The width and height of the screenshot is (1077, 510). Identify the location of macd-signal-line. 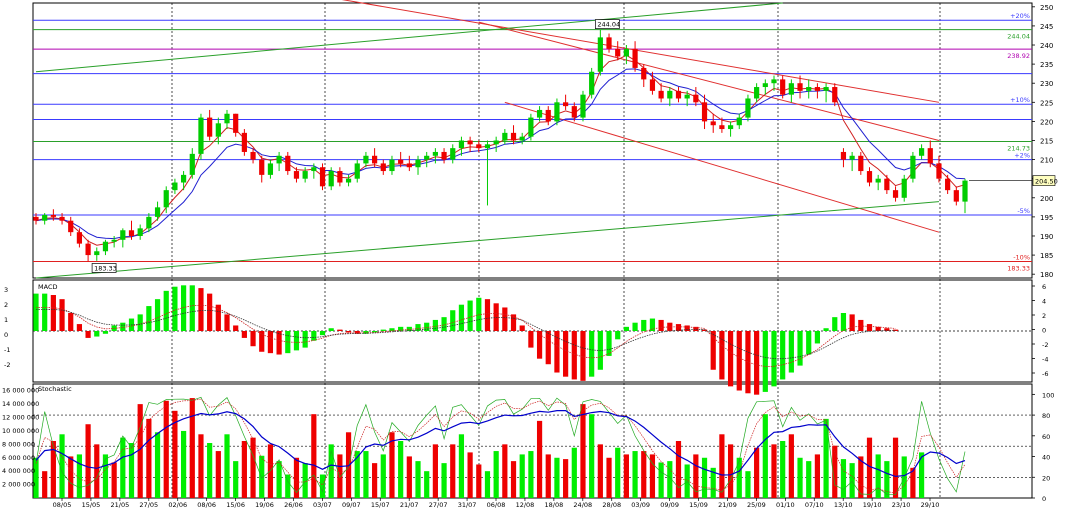
(466, 335).